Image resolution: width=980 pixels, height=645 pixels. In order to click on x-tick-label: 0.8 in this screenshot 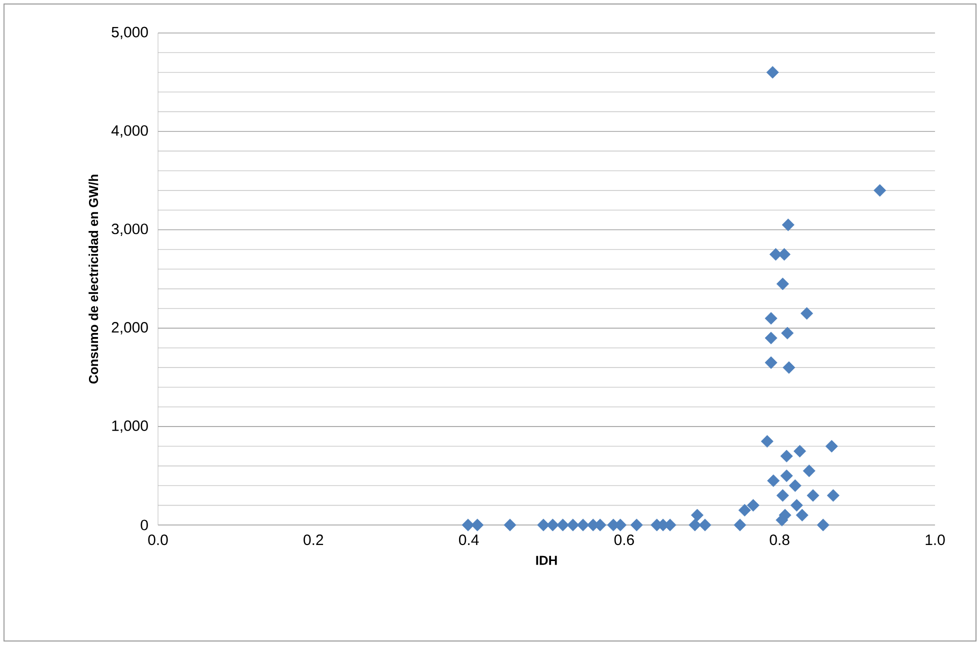, I will do `click(780, 540)`.